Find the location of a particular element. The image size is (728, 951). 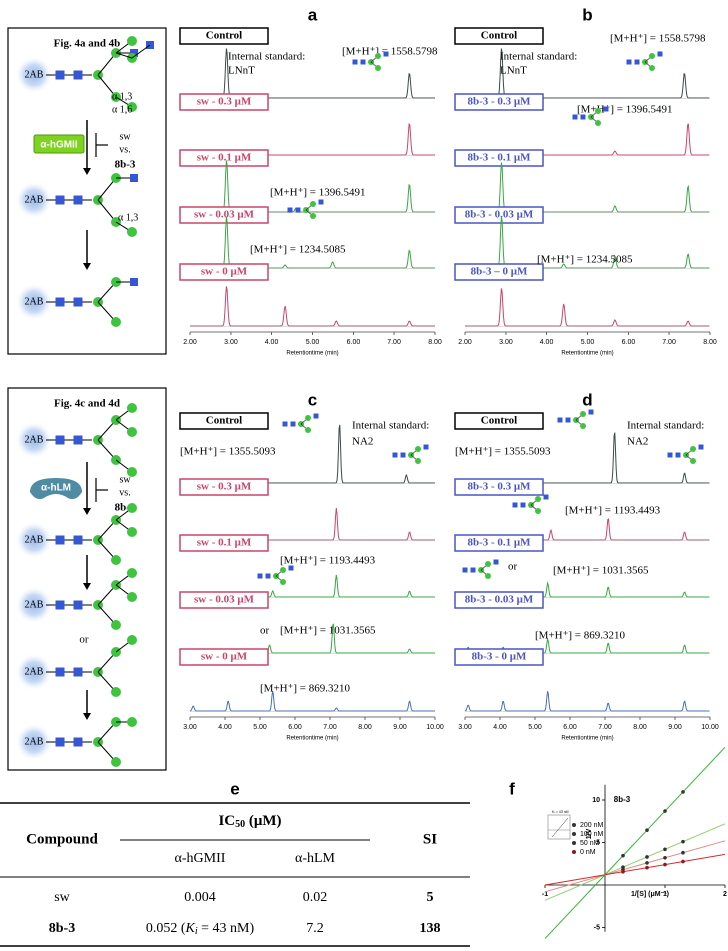

inset-label: Kᵢ = 43 nM is located at coordinates (560, 812).